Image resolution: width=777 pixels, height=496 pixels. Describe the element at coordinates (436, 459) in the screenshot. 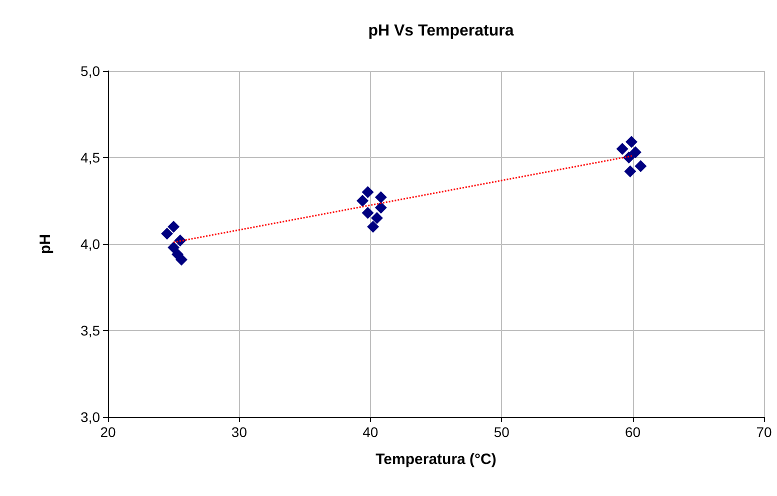

I see `x-axis-title: Temperatura (°C)` at that location.